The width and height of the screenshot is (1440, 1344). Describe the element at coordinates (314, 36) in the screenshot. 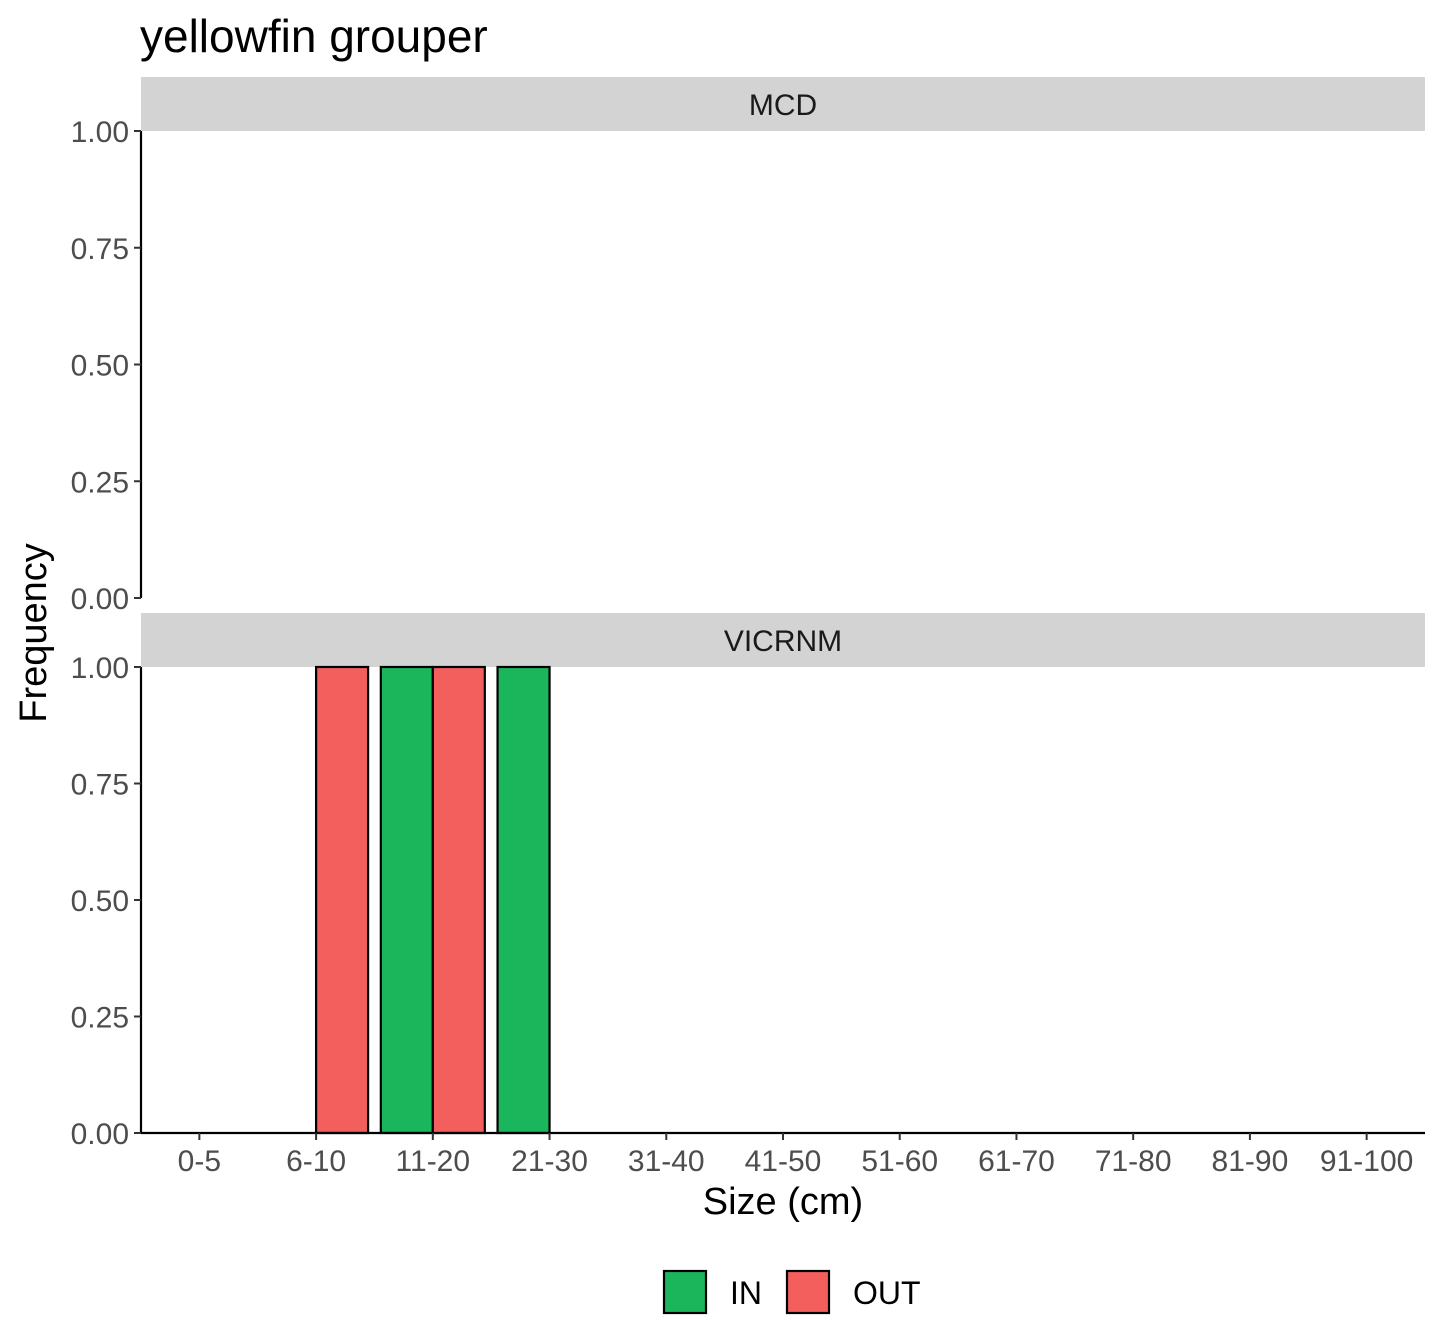

I see `chart-title: yellowfin grouper` at that location.